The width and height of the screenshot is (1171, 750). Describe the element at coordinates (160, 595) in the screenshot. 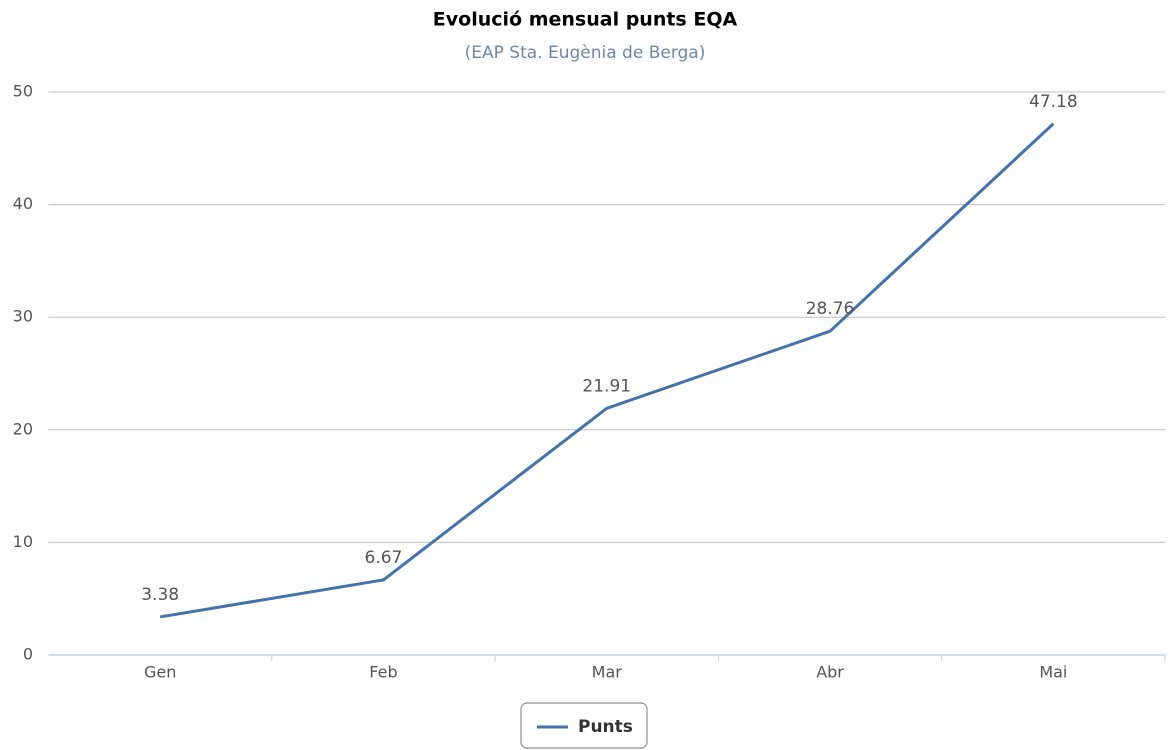

I see `data-label: 3.38` at that location.